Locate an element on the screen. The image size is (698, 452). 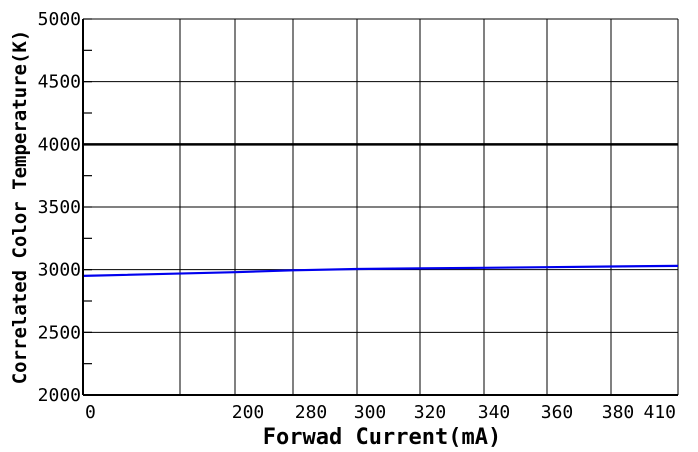
series-layer is located at coordinates (380, 270).